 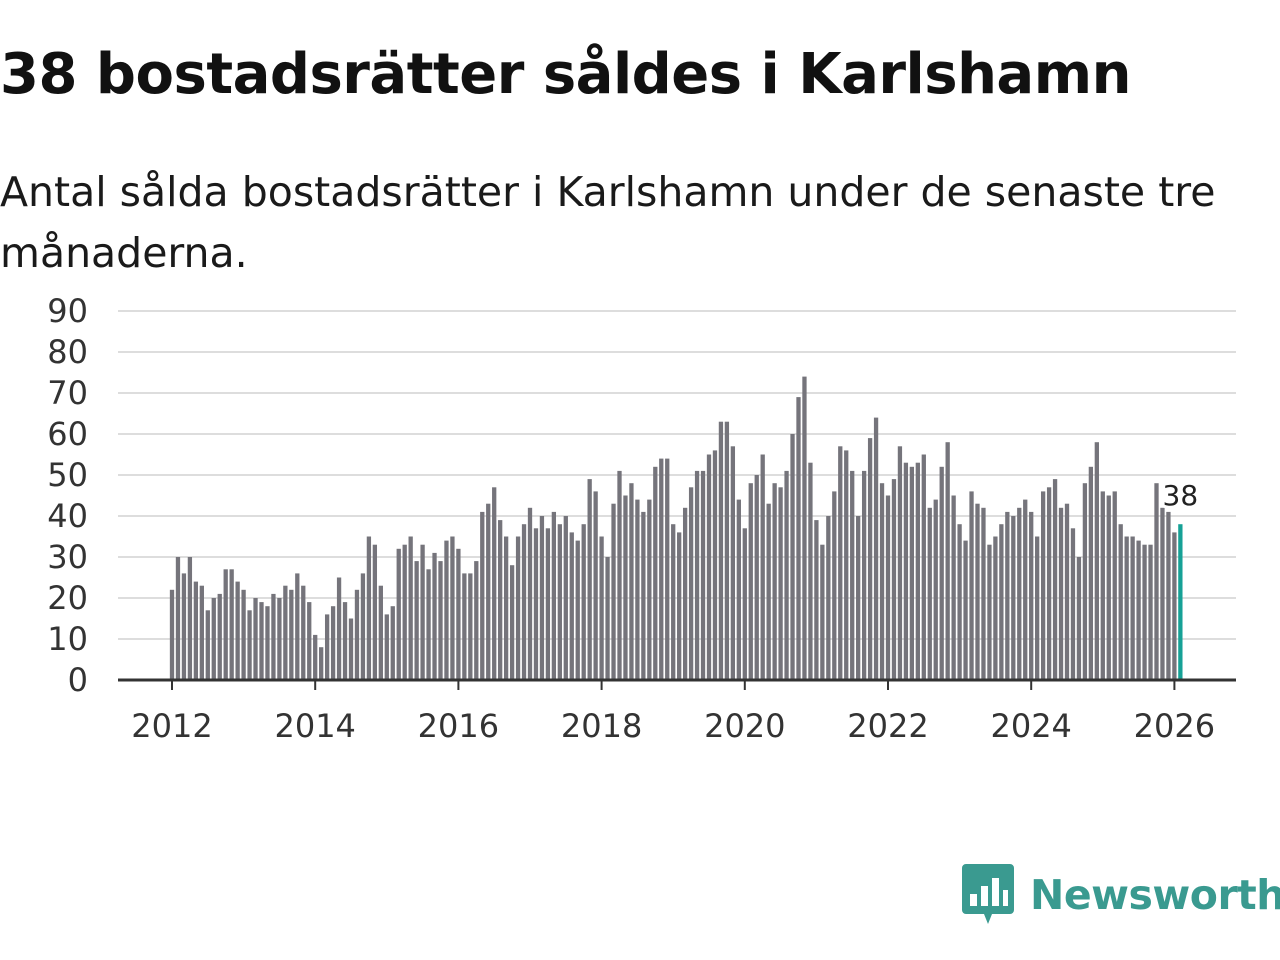 What do you see at coordinates (67, 598) in the screenshot?
I see `y-tick-label: 20` at bounding box center [67, 598].